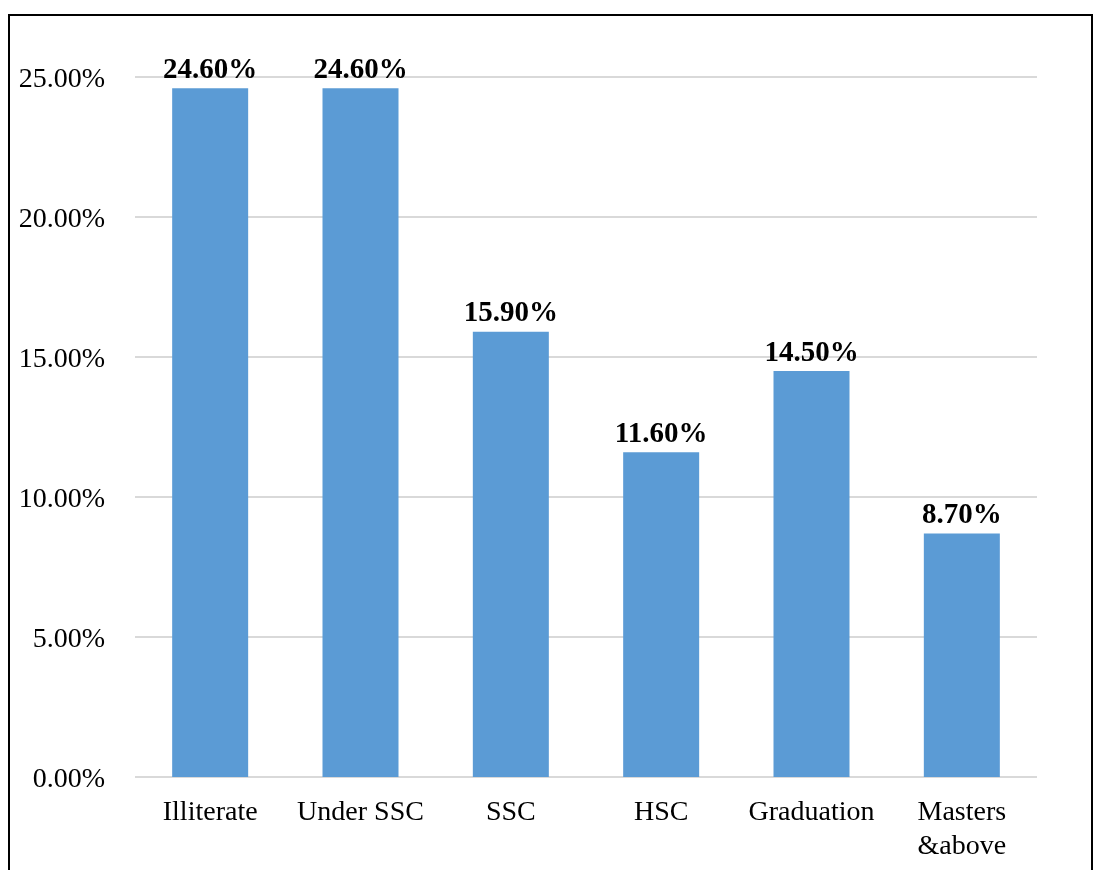 The image size is (1097, 870). I want to click on data-label: 8.70%, so click(961, 512).